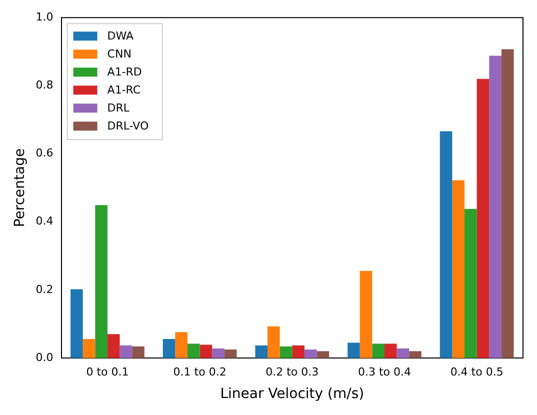 Image resolution: width=537 pixels, height=415 pixels. I want to click on legend-label: DRL, so click(118, 107).